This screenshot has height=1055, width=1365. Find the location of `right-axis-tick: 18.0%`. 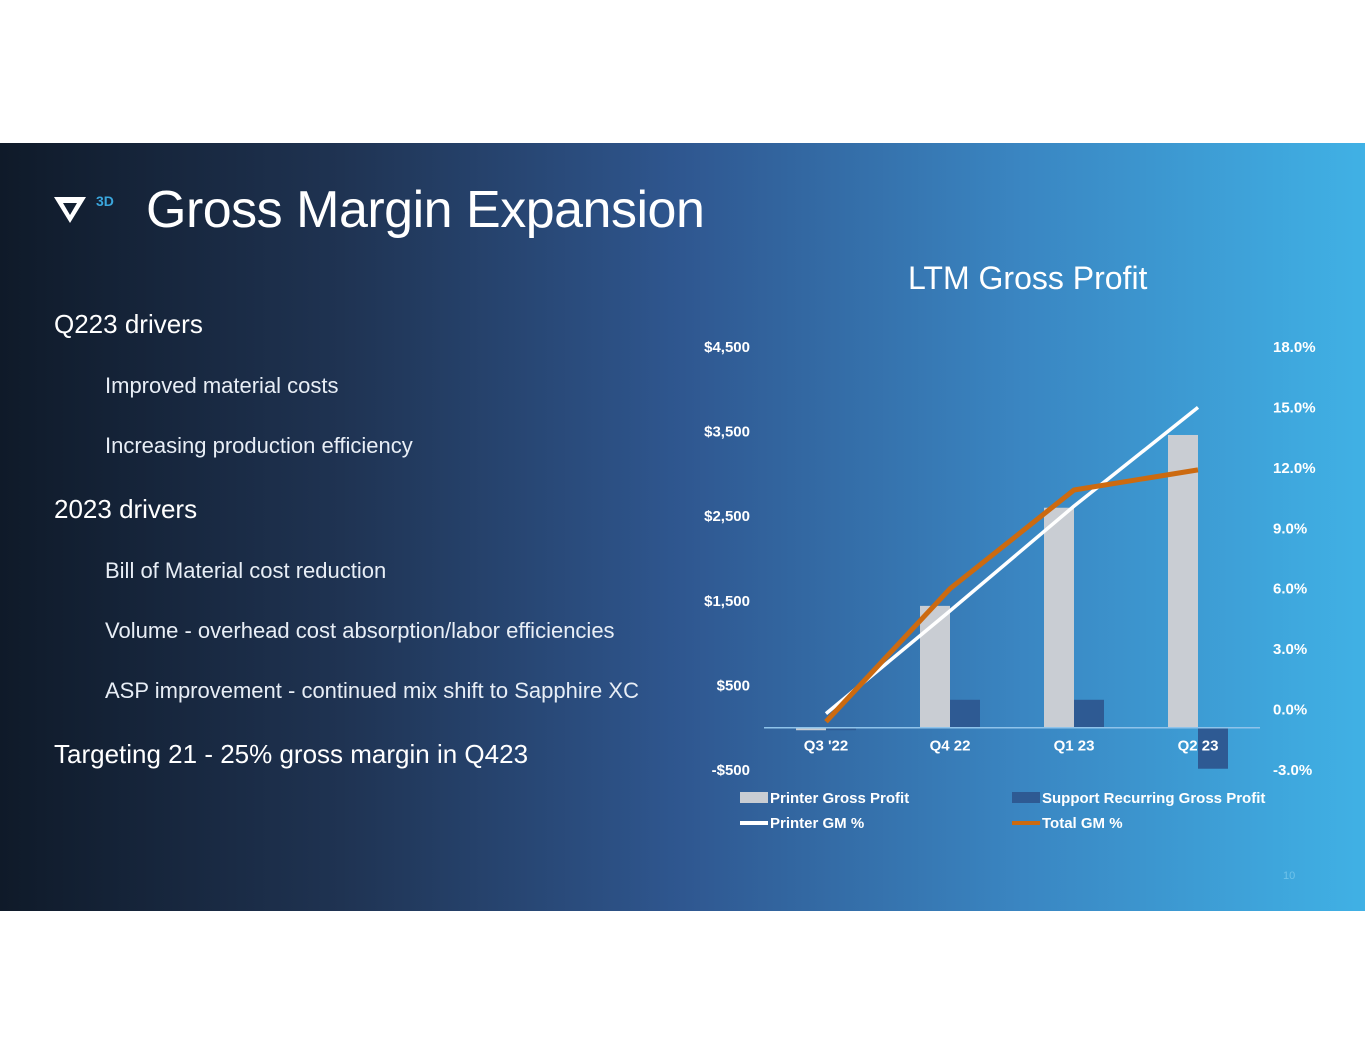

right-axis-tick: 18.0% is located at coordinates (1294, 347).